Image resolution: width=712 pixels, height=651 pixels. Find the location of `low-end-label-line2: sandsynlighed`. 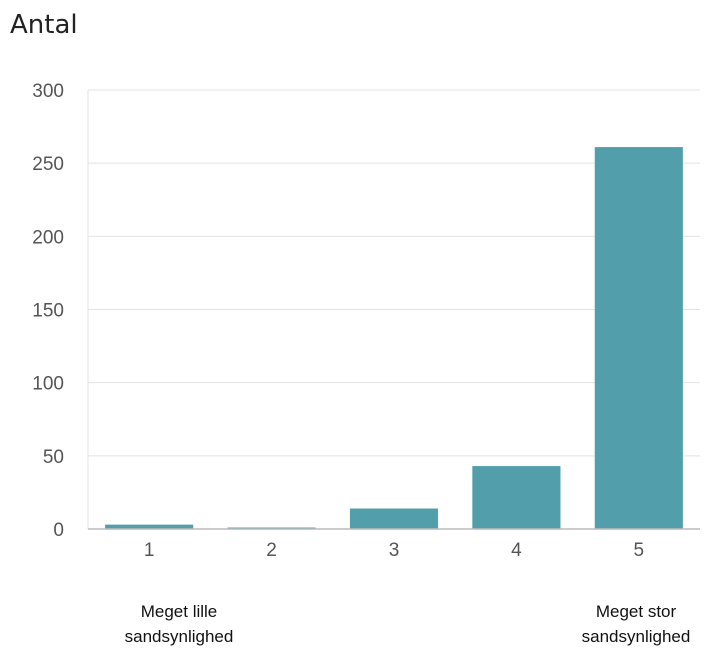

low-end-label-line2: sandsynlighed is located at coordinates (179, 636).